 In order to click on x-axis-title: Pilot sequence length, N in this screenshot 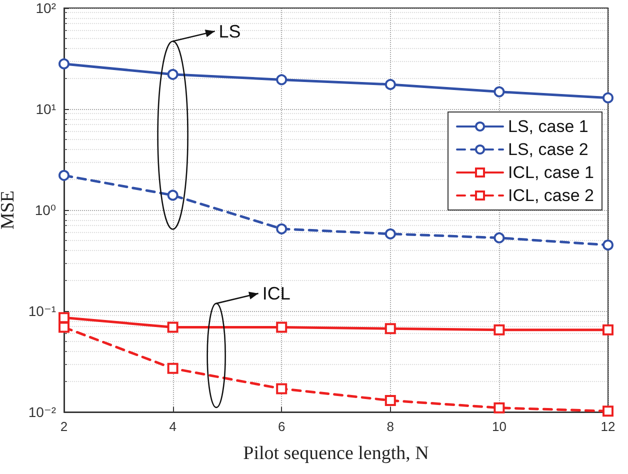, I will do `click(336, 453)`.